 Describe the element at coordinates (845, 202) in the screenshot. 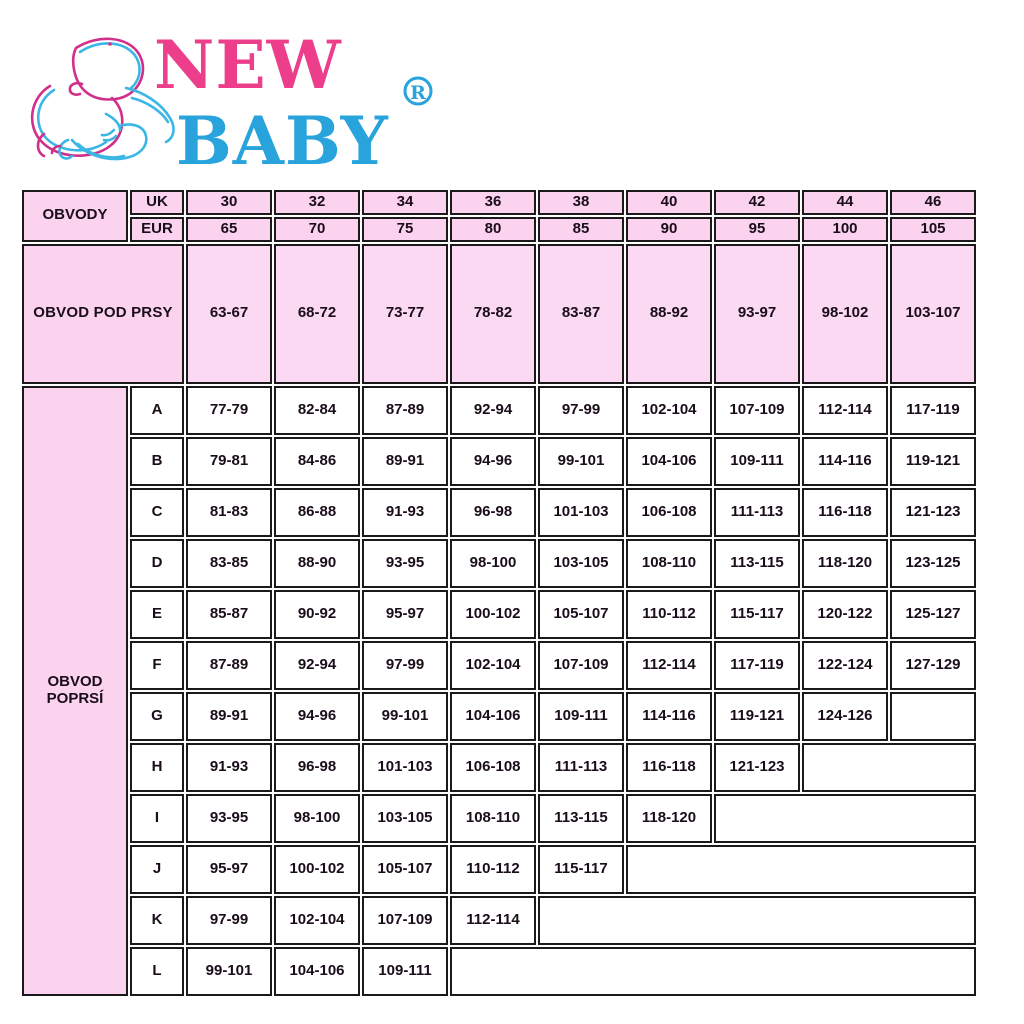

I see `uk-size-44: 44` at that location.